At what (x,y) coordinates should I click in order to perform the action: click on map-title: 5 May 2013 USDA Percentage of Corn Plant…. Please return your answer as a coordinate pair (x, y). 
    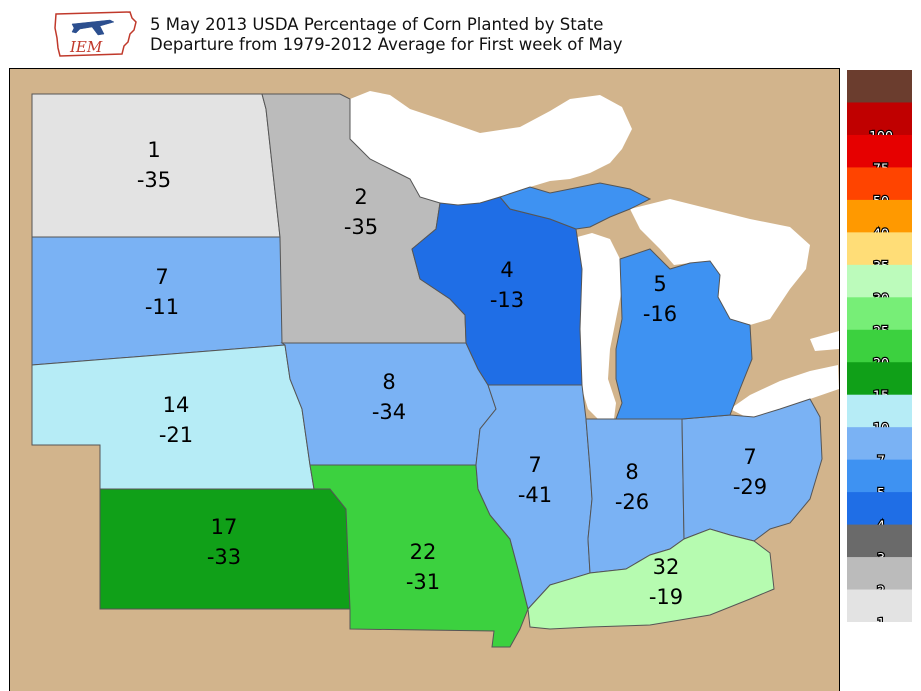
    Looking at the image, I should click on (386, 35).